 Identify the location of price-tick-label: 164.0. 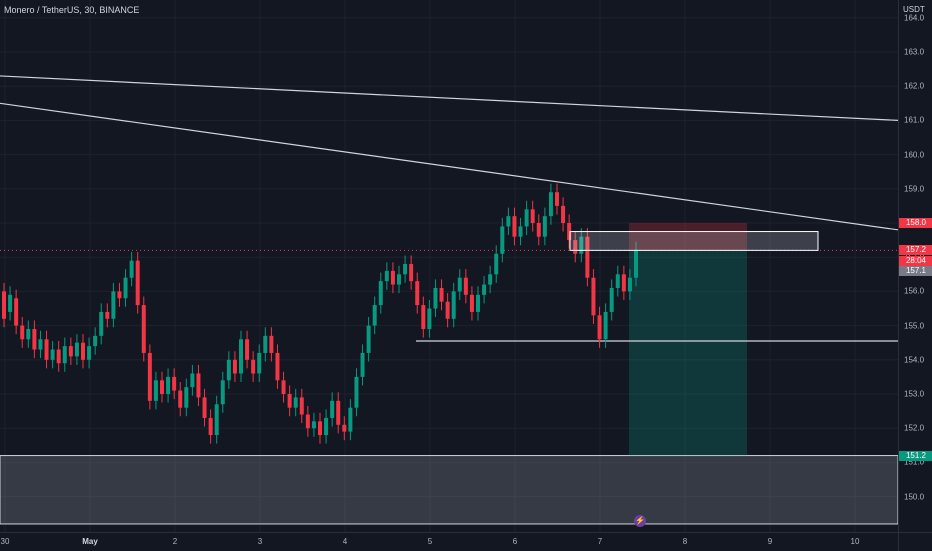
(914, 18).